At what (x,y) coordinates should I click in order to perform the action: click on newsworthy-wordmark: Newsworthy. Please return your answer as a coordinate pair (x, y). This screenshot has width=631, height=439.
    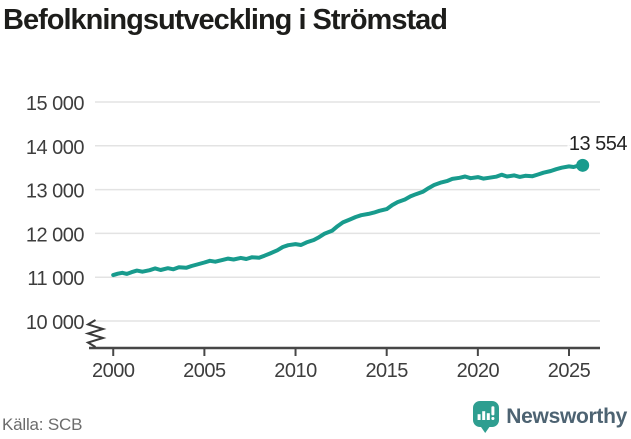
    Looking at the image, I should click on (566, 416).